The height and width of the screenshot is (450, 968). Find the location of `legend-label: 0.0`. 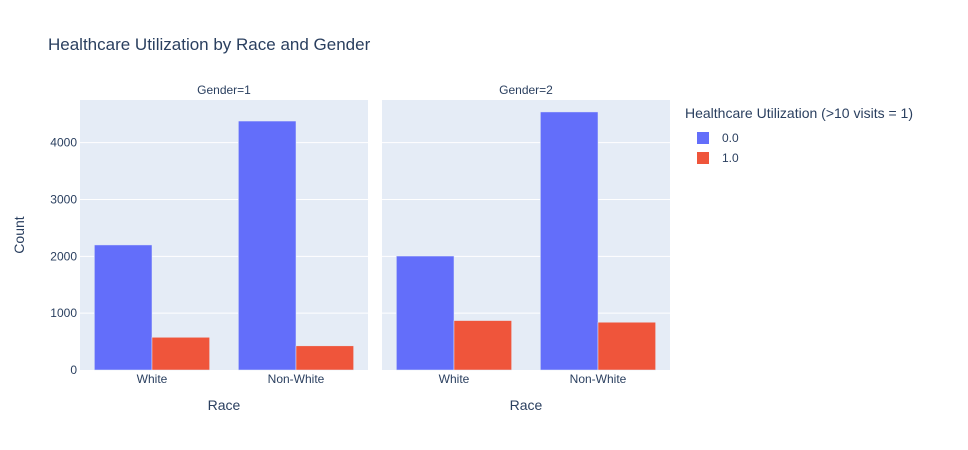

legend-label: 0.0 is located at coordinates (730, 138).